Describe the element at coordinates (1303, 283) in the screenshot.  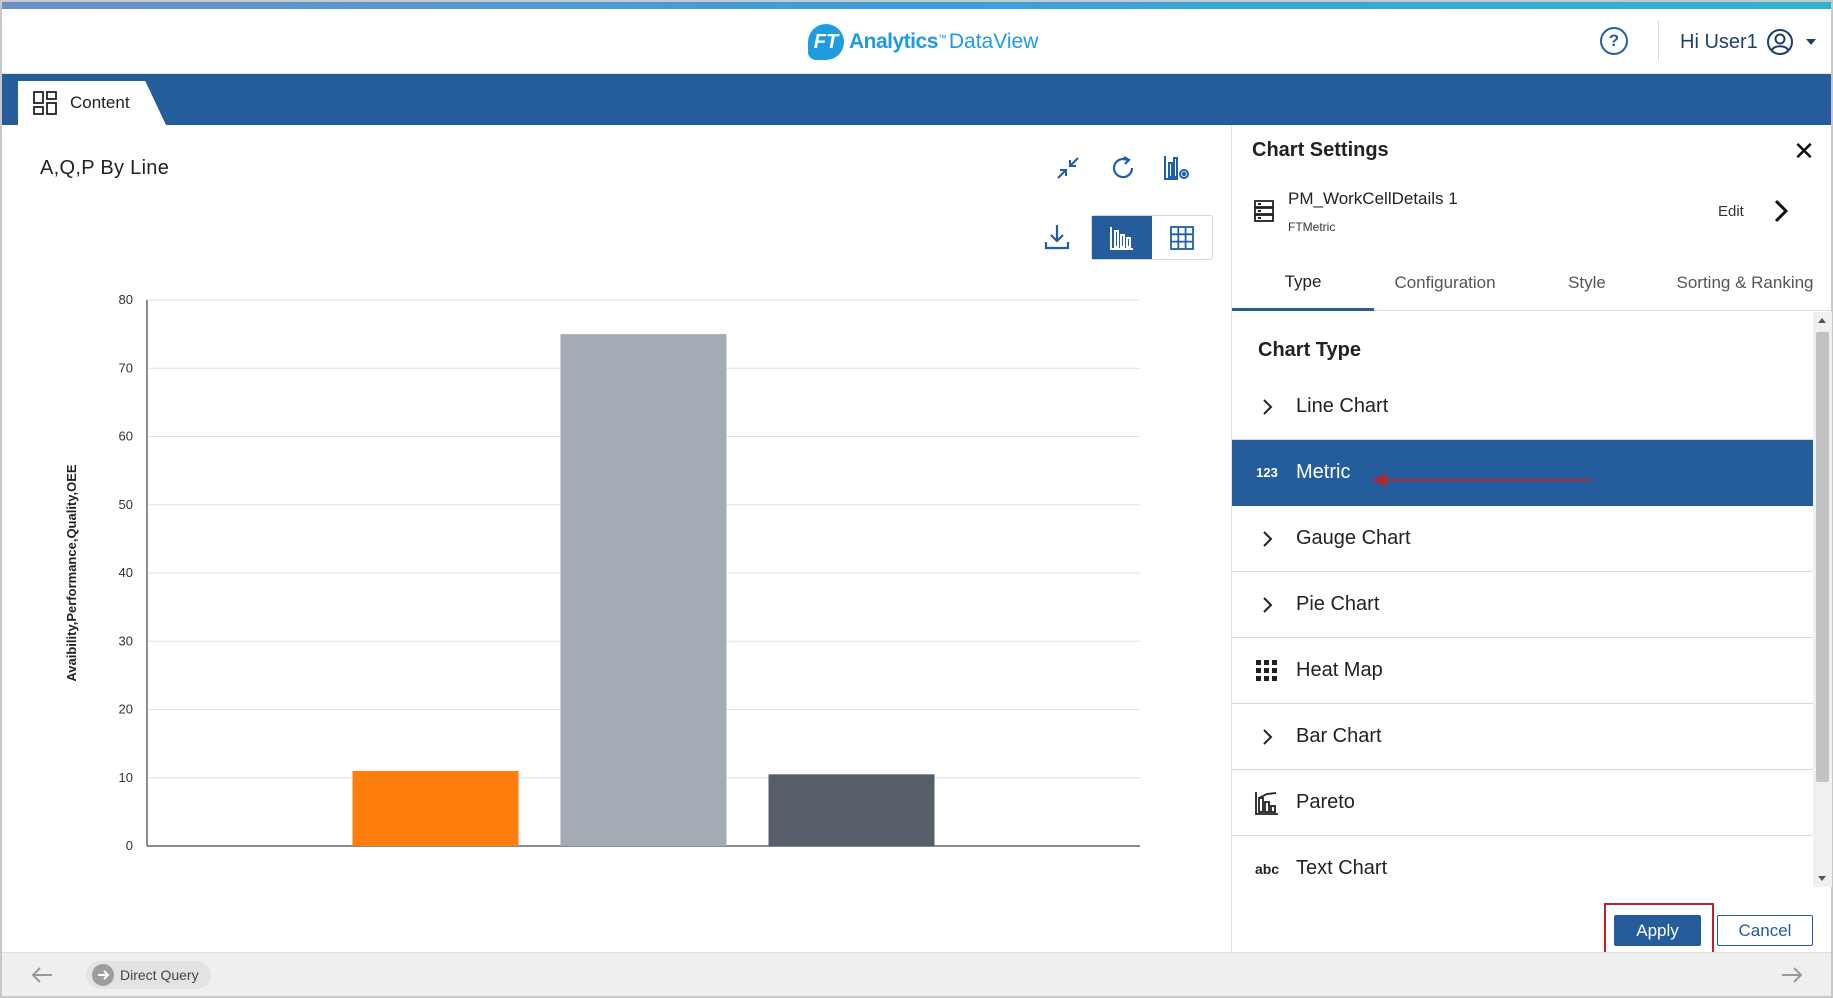
I see `tab-type: Type` at that location.